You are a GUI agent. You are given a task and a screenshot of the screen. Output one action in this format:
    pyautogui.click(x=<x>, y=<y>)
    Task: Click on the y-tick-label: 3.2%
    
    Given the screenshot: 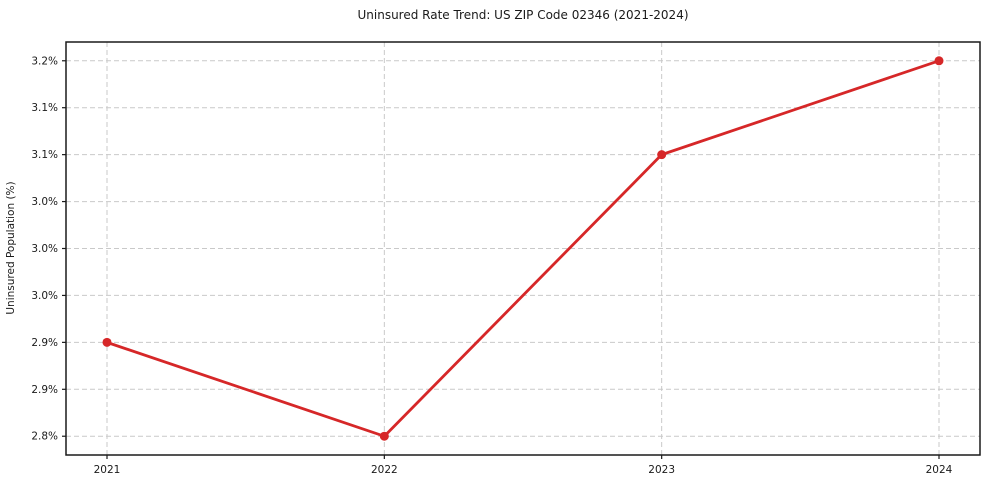 What is the action you would take?
    pyautogui.click(x=44, y=61)
    